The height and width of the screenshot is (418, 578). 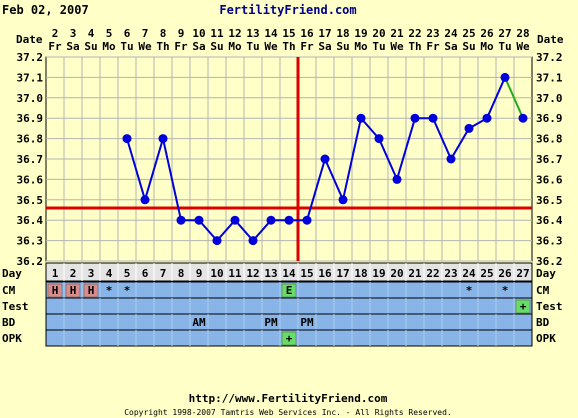 I want to click on row-cell-day: 14, so click(x=289, y=273).